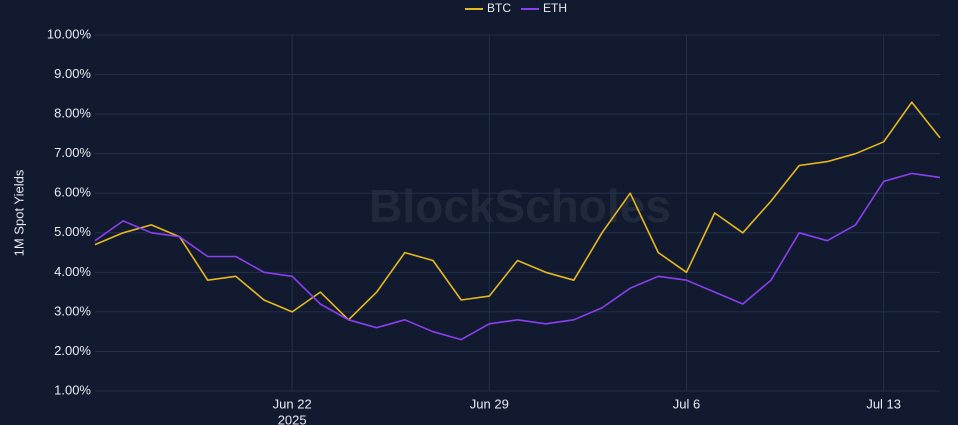  What do you see at coordinates (72, 192) in the screenshot?
I see `y-tick-label: 6.00%` at bounding box center [72, 192].